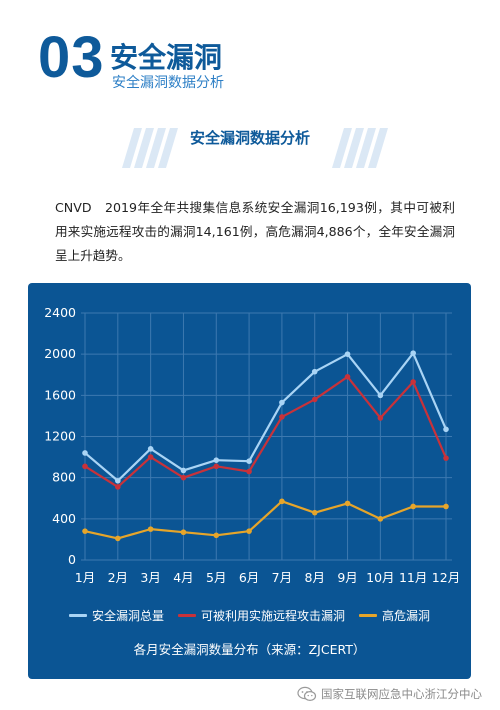 This screenshot has height=710, width=500. What do you see at coordinates (118, 577) in the screenshot?
I see `x-tick-label: 2月` at bounding box center [118, 577].